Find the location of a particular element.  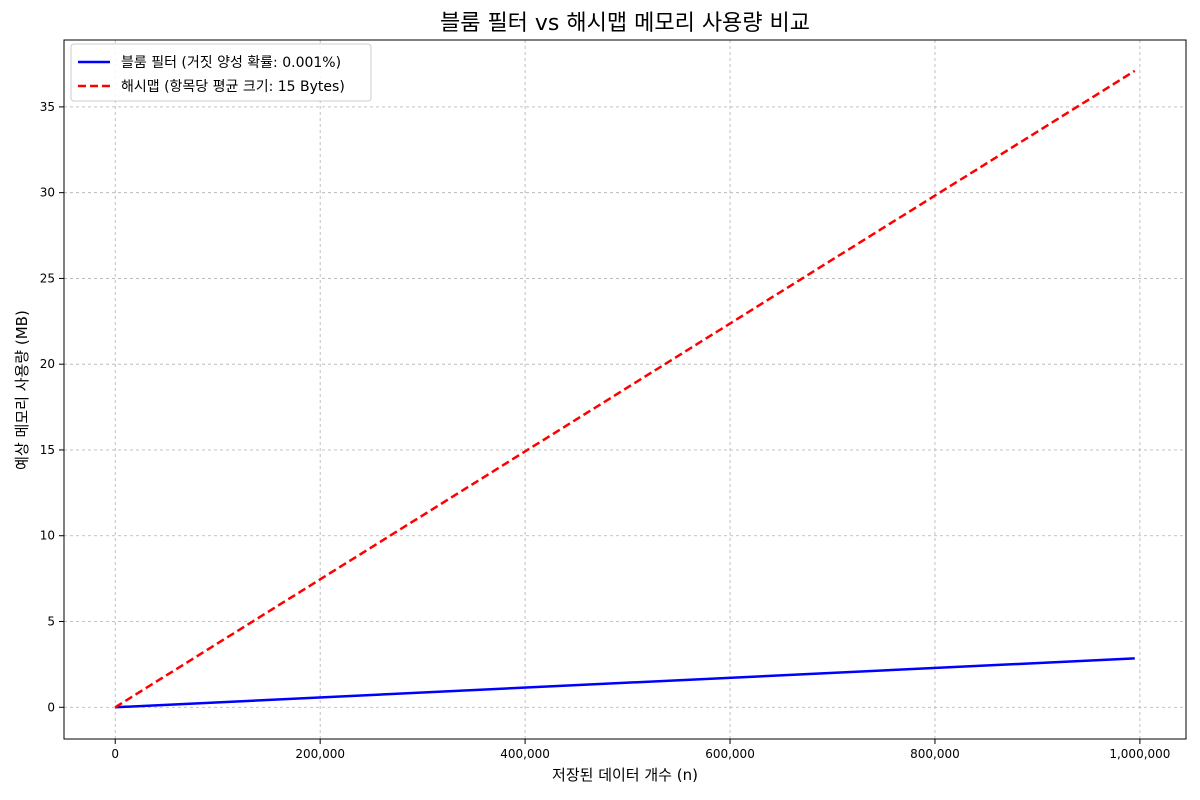

y-axis-ticks: 0 5 10 15 20 25 30 35 is located at coordinates (52, 407).